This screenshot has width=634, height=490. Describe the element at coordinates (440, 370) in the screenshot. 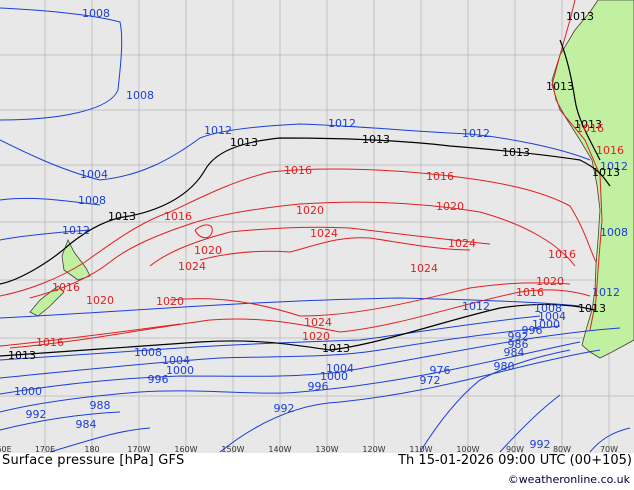

I see `isobar-label-blue: 976` at that location.